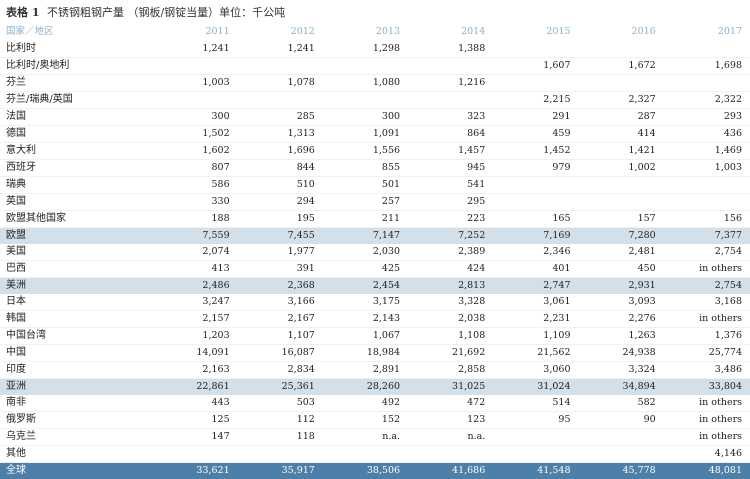  Describe the element at coordinates (195, 302) in the screenshot. I see `value-cell: 3,247` at that location.